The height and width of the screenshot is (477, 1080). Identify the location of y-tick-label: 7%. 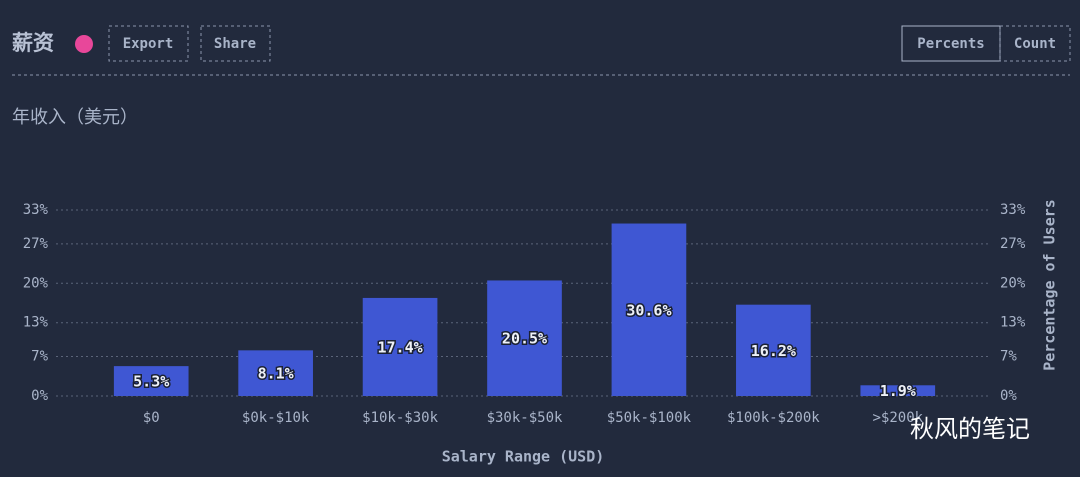
(39, 357).